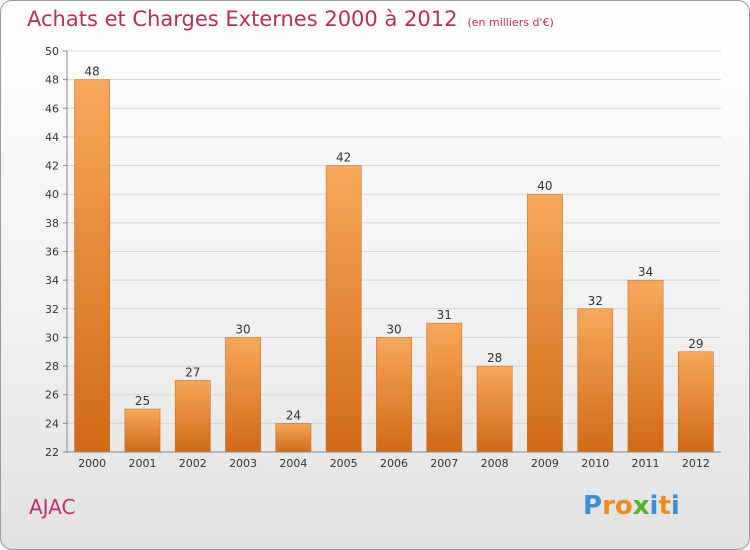 This screenshot has height=550, width=750. I want to click on logo-letter: o, so click(623, 506).